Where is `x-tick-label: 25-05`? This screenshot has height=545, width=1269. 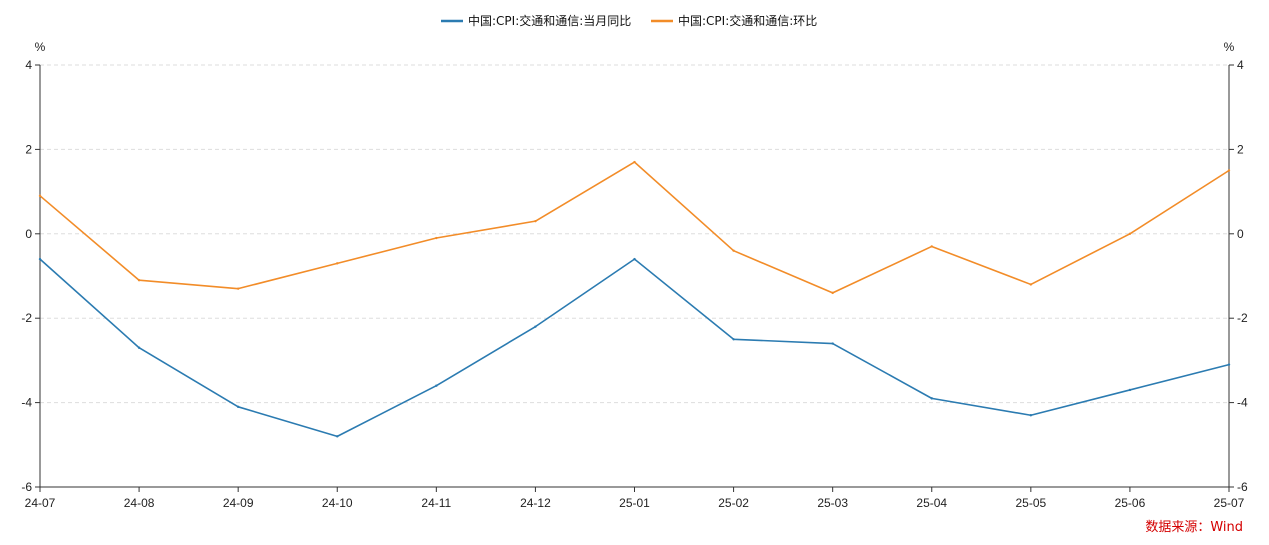
x-tick-label: 25-05 is located at coordinates (1030, 503).